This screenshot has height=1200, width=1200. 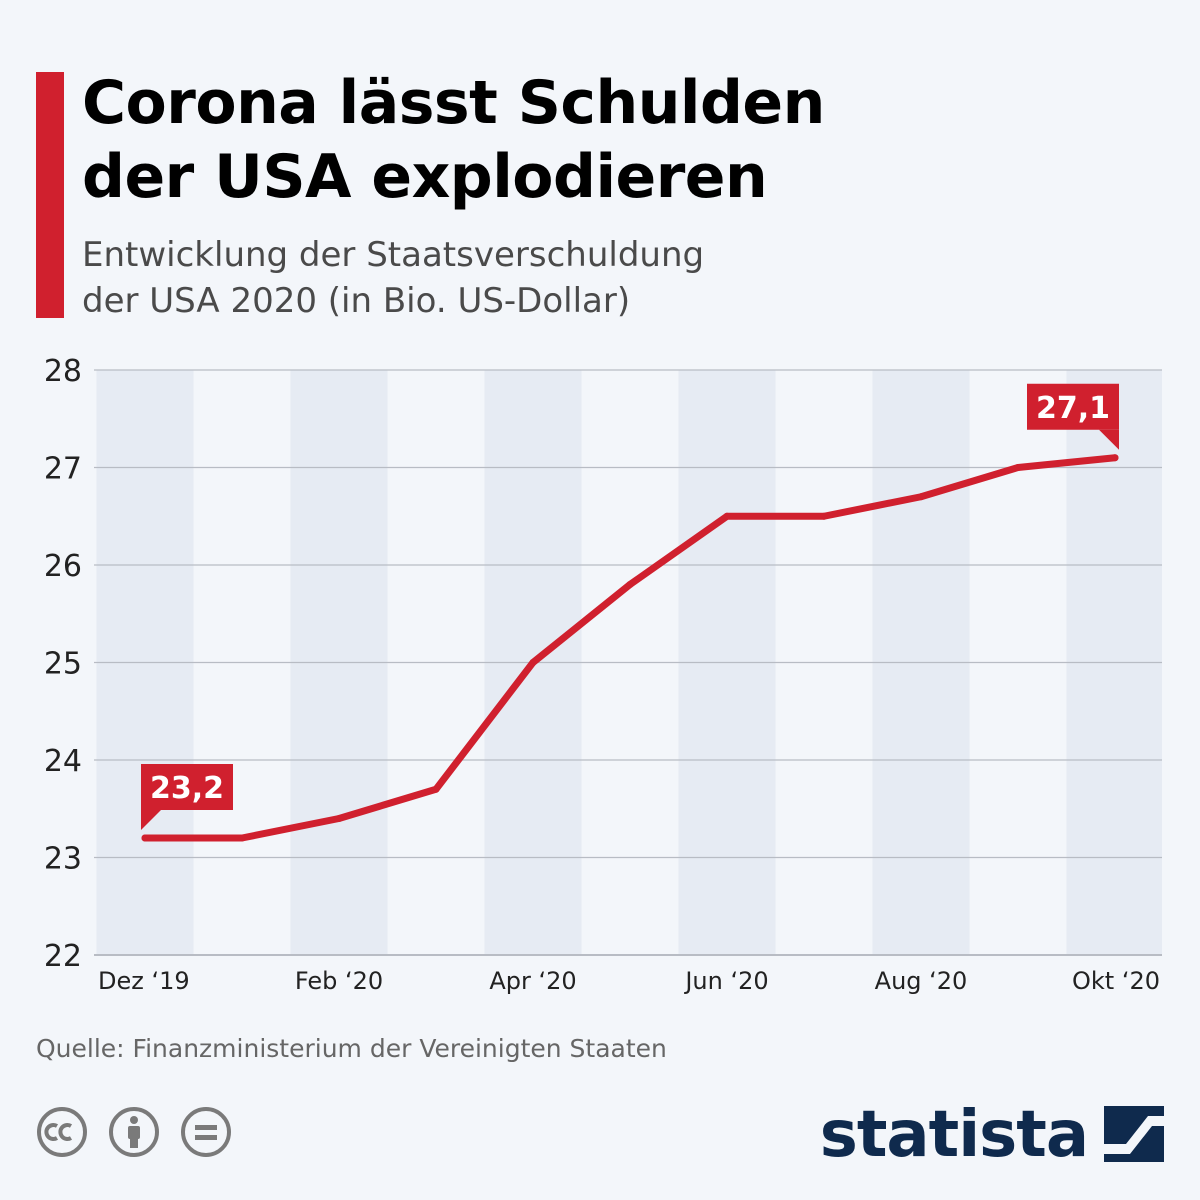 I want to click on title-line-1: Corona lässt Schulden, so click(x=453, y=103).